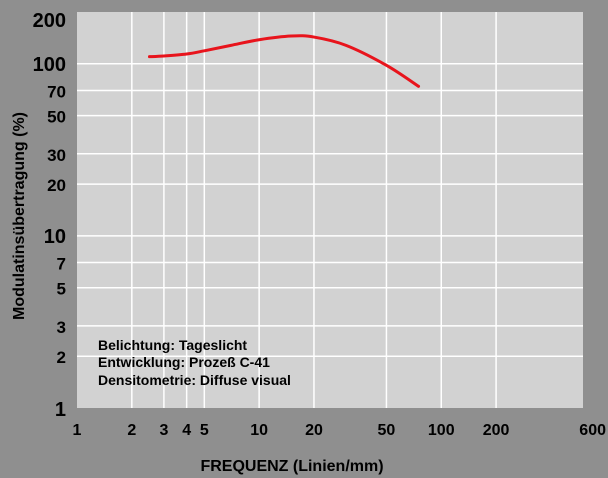 The width and height of the screenshot is (608, 478). What do you see at coordinates (314, 430) in the screenshot?
I see `x-tick-label: 20` at bounding box center [314, 430].